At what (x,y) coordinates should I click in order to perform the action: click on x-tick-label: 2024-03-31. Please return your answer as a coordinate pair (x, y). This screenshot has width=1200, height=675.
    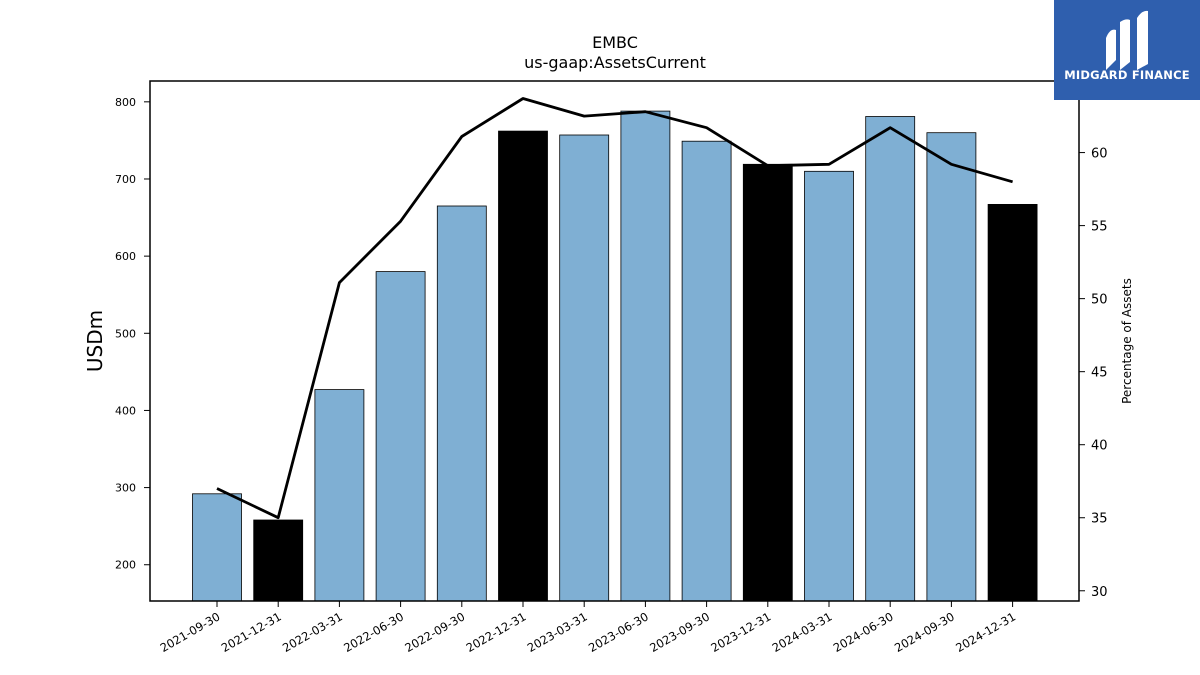
    Looking at the image, I should click on (802, 632).